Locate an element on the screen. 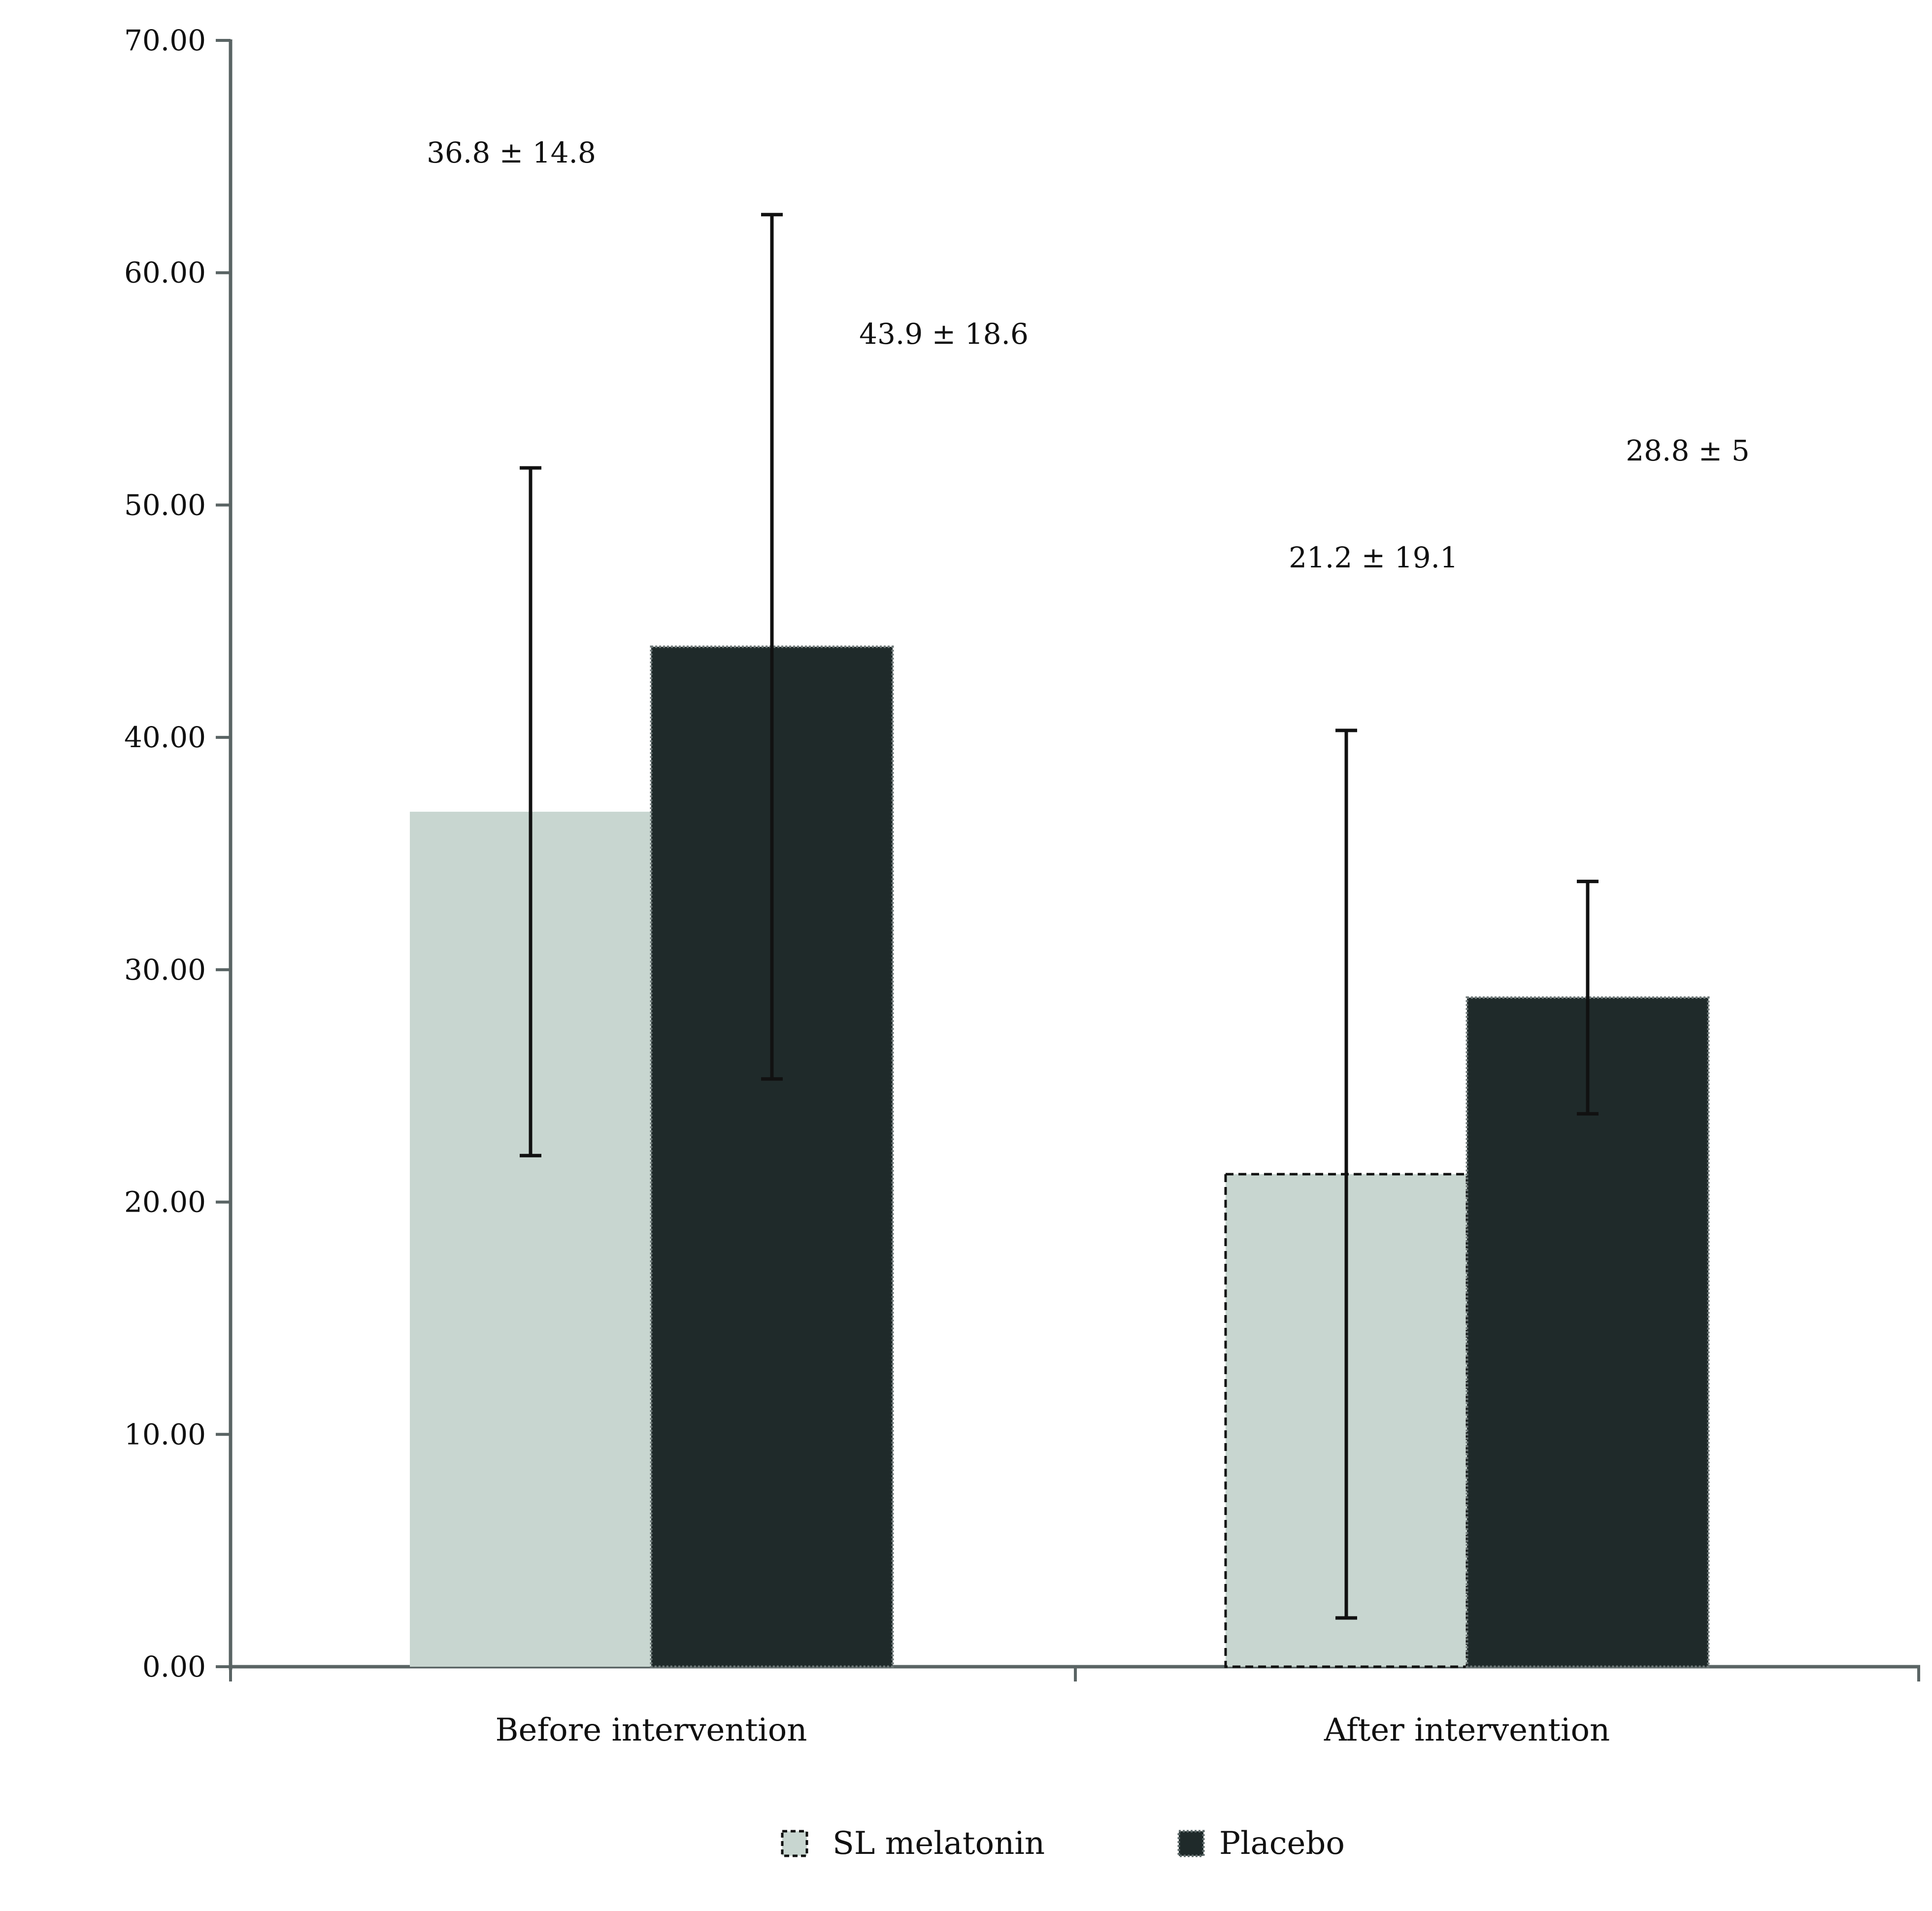 The height and width of the screenshot is (1911, 1932). data-label: 36.8 ± 14.8 is located at coordinates (511, 152).